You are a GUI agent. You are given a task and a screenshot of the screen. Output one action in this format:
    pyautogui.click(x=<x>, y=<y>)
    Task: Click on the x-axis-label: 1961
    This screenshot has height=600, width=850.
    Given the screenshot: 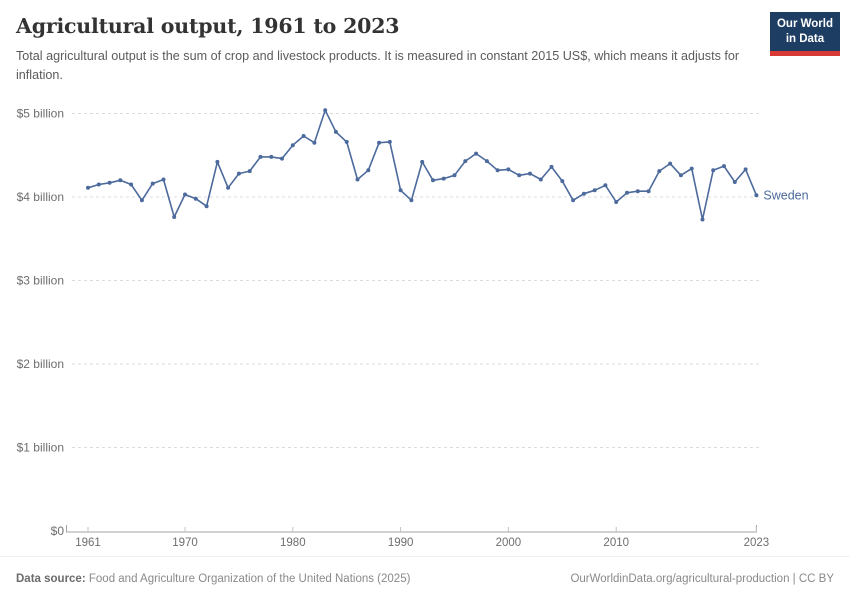 What is the action you would take?
    pyautogui.click(x=88, y=543)
    